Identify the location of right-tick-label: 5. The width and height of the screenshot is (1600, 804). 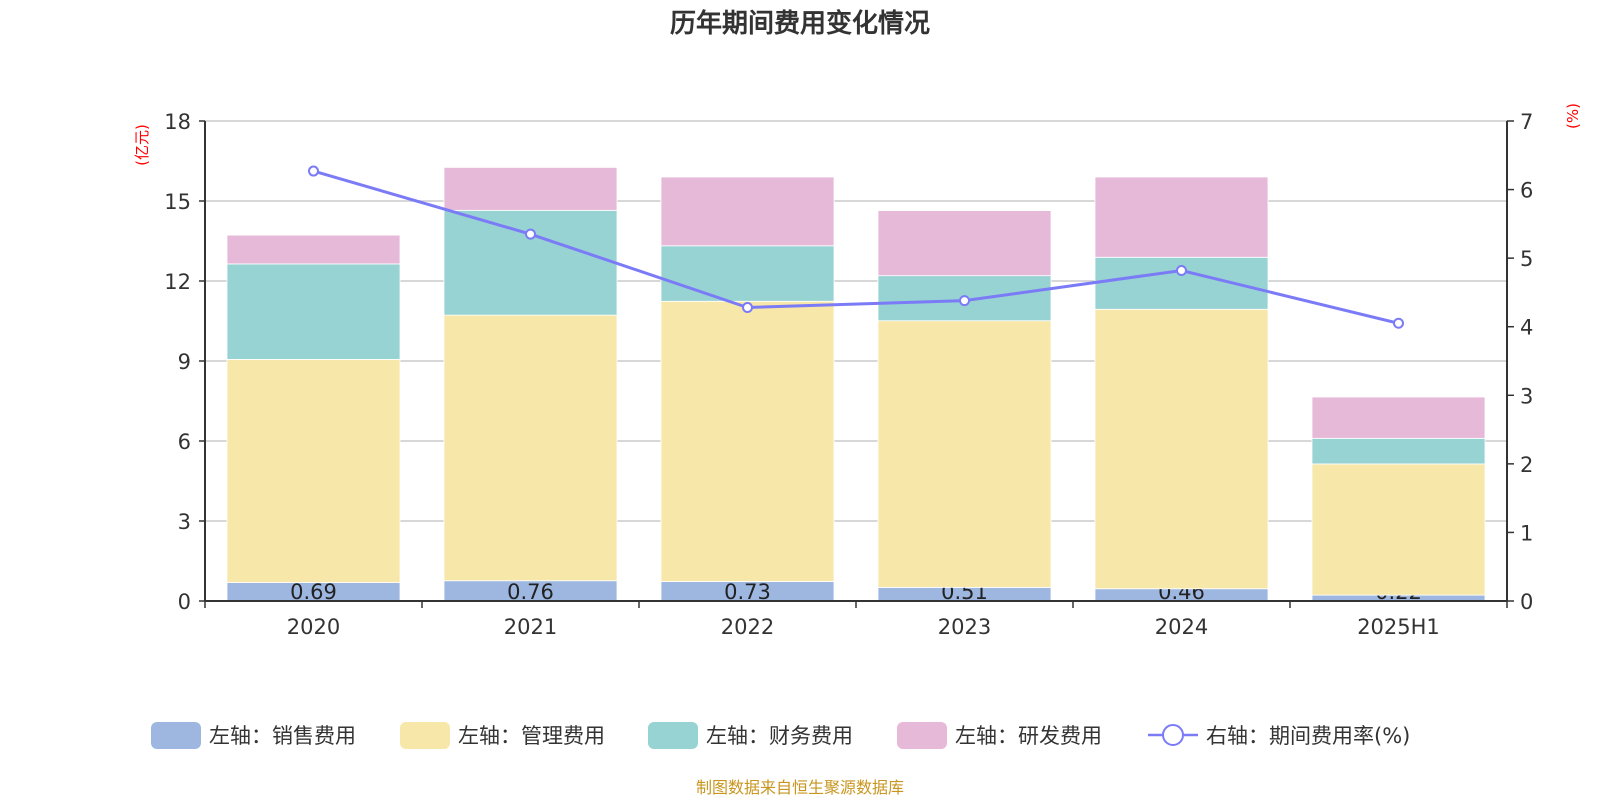
(1526, 259).